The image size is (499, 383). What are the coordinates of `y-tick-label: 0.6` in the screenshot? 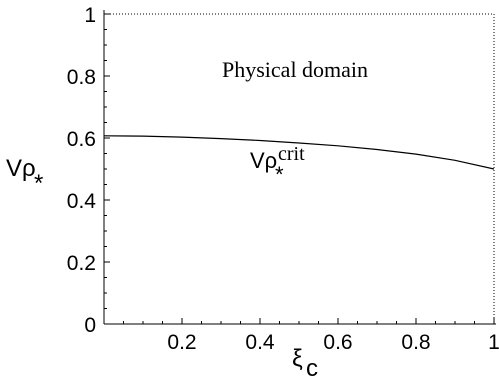 It's located at (81, 139).